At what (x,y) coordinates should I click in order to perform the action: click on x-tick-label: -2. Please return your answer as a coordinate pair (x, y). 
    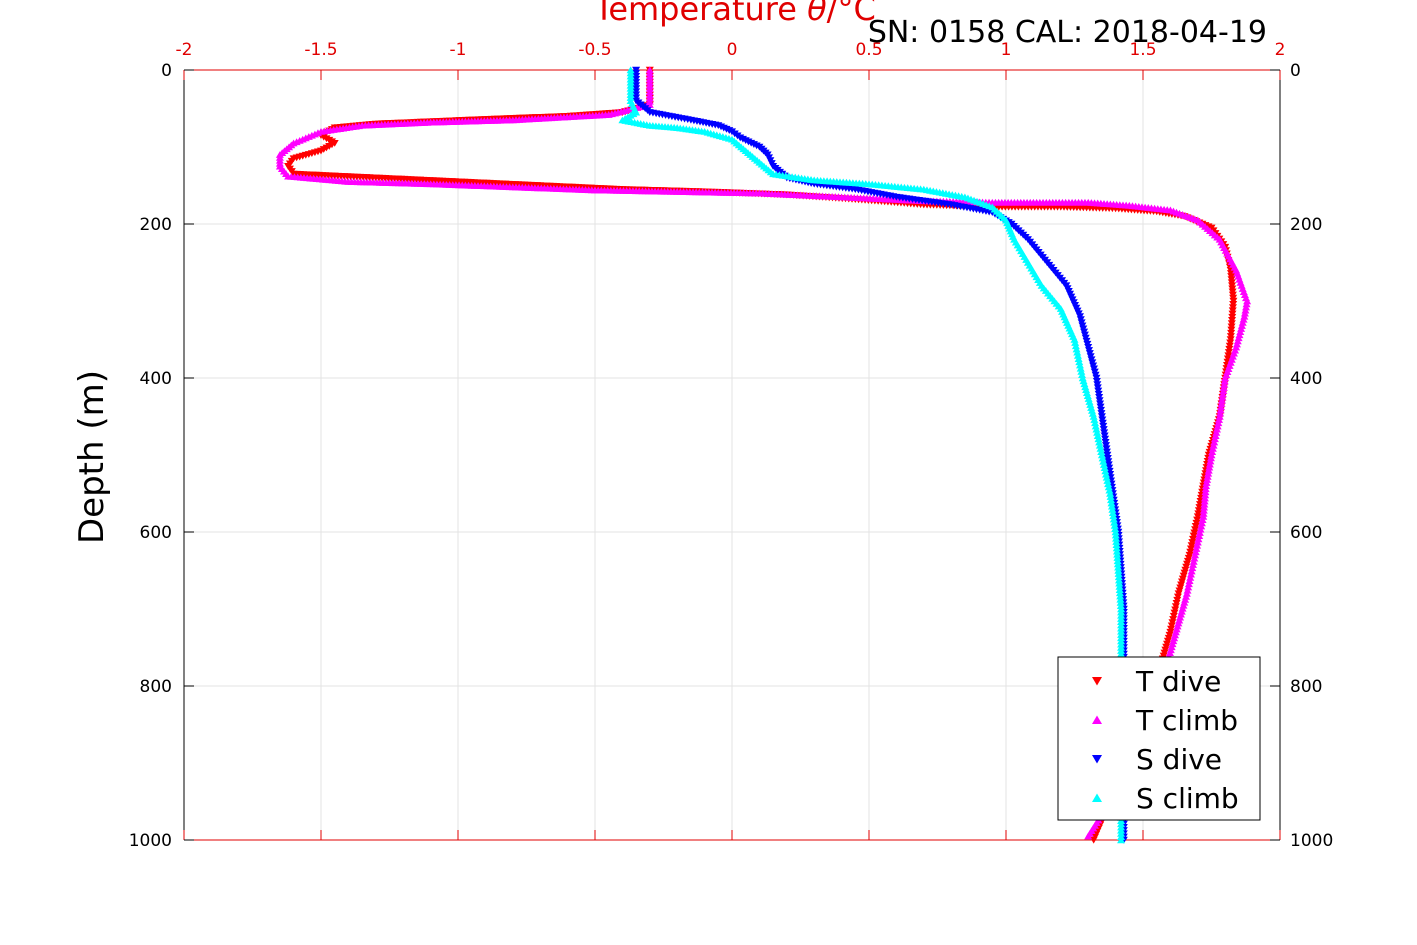
    Looking at the image, I should click on (184, 50).